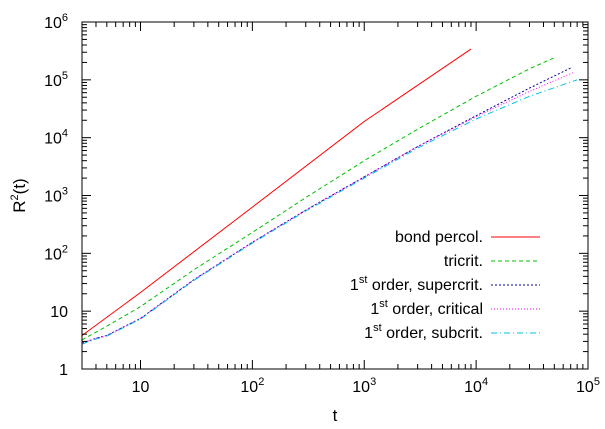 The width and height of the screenshot is (605, 429). Describe the element at coordinates (364, 386) in the screenshot. I see `x-tick-label: 10³` at that location.